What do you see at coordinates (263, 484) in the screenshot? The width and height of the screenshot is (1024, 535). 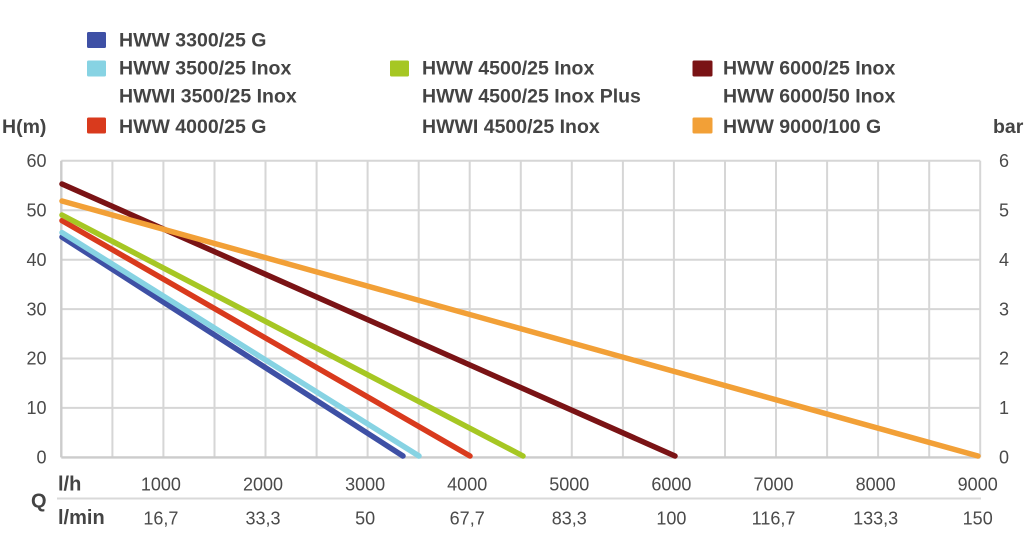 I see `svg-text: 2000` at bounding box center [263, 484].